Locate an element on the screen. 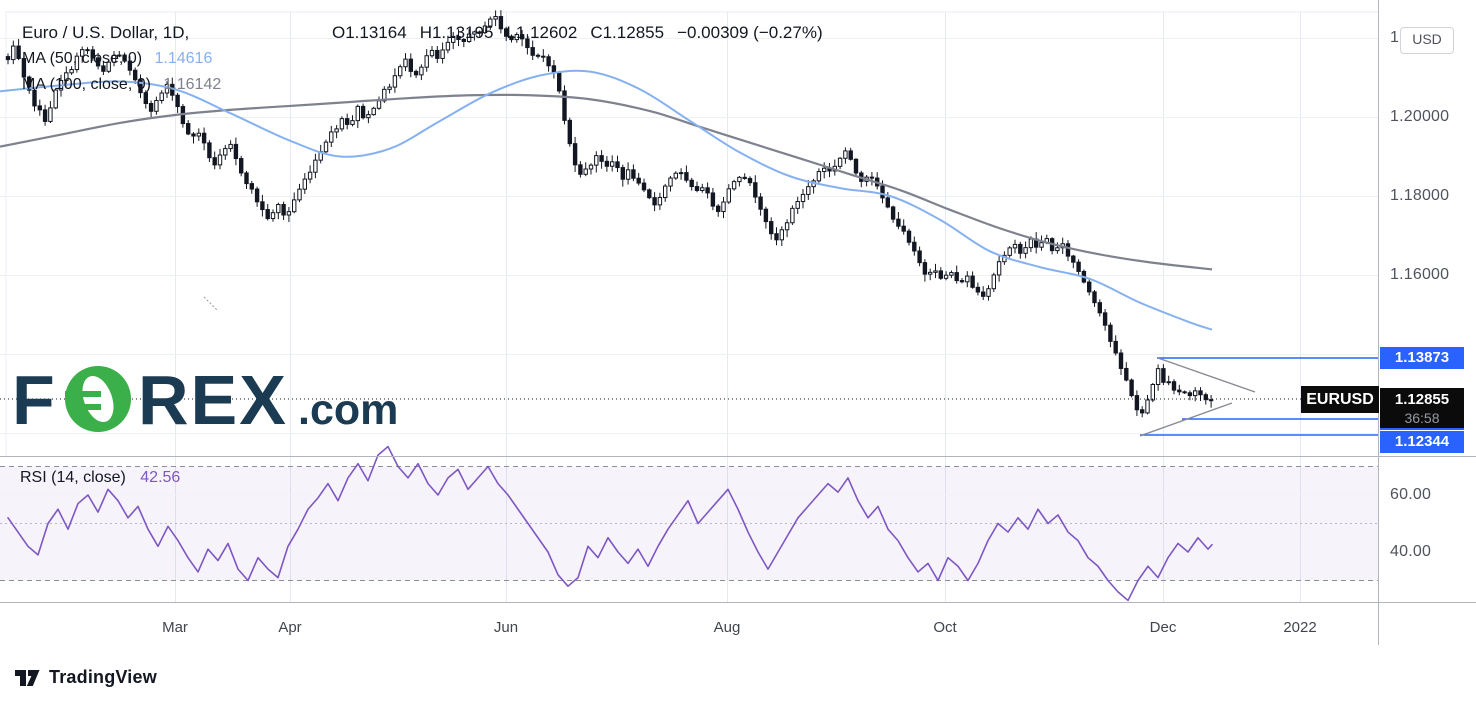  tradingview-attribution: TradingView is located at coordinates (85, 677).